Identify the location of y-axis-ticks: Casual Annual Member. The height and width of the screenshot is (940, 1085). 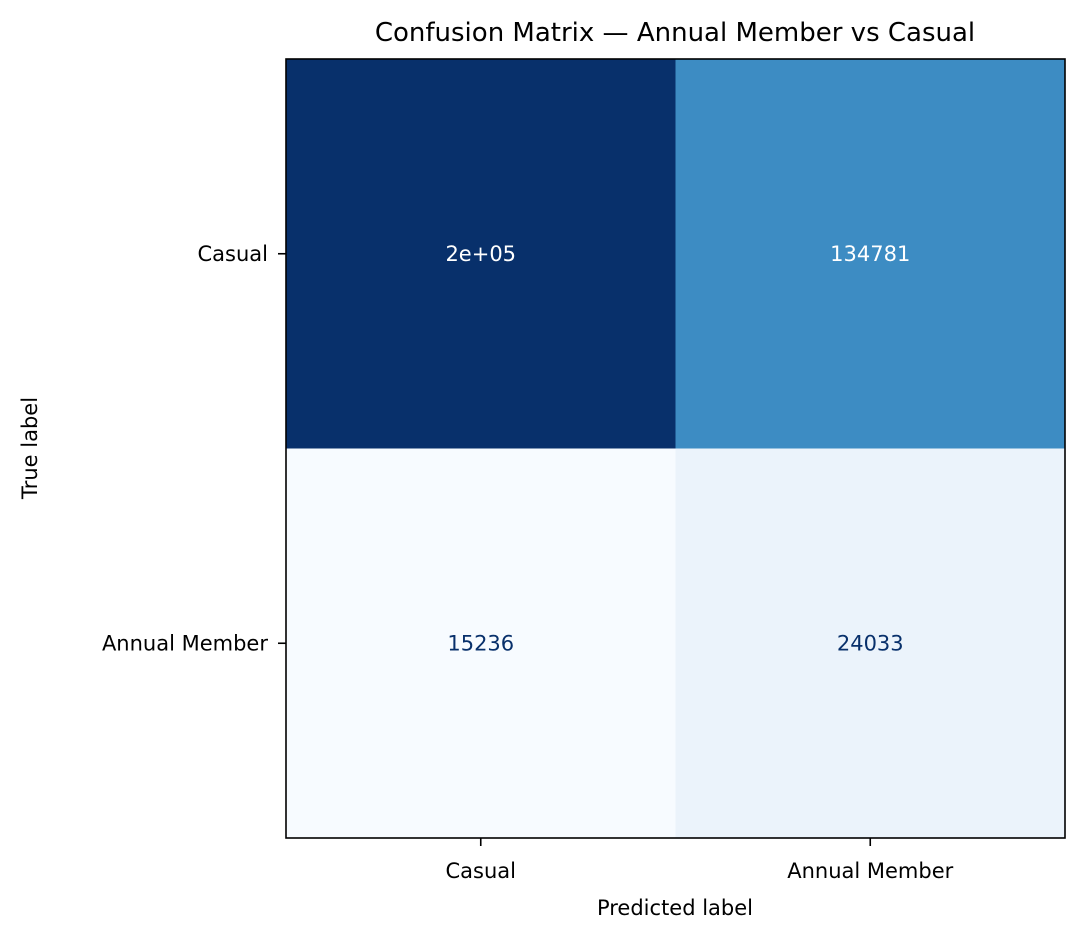
(194, 448).